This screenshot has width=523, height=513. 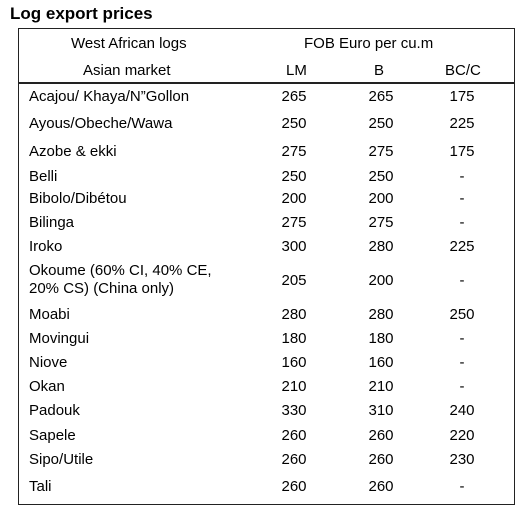 I want to click on row-name: Ayous/Obeche/Wawa, so click(x=100, y=124).